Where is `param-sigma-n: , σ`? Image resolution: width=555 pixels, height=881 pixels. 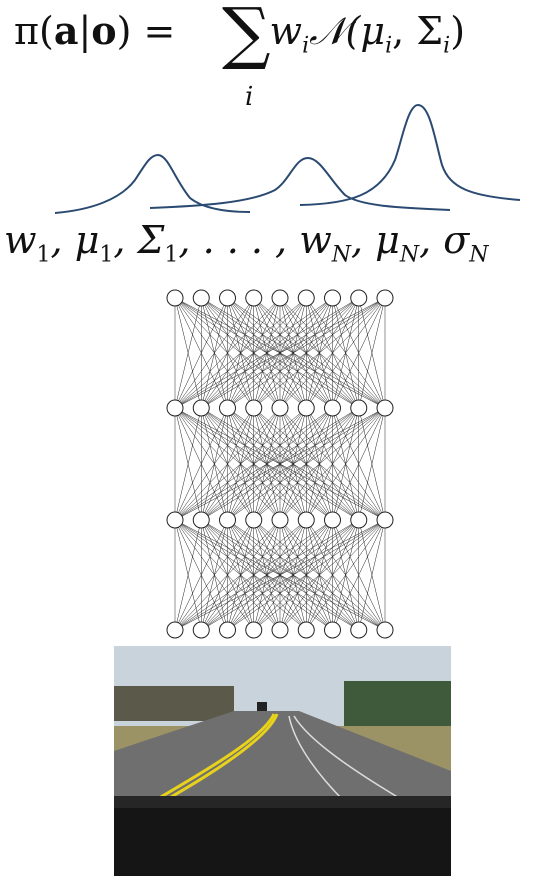
param-sigma-n: , σ is located at coordinates (444, 240).